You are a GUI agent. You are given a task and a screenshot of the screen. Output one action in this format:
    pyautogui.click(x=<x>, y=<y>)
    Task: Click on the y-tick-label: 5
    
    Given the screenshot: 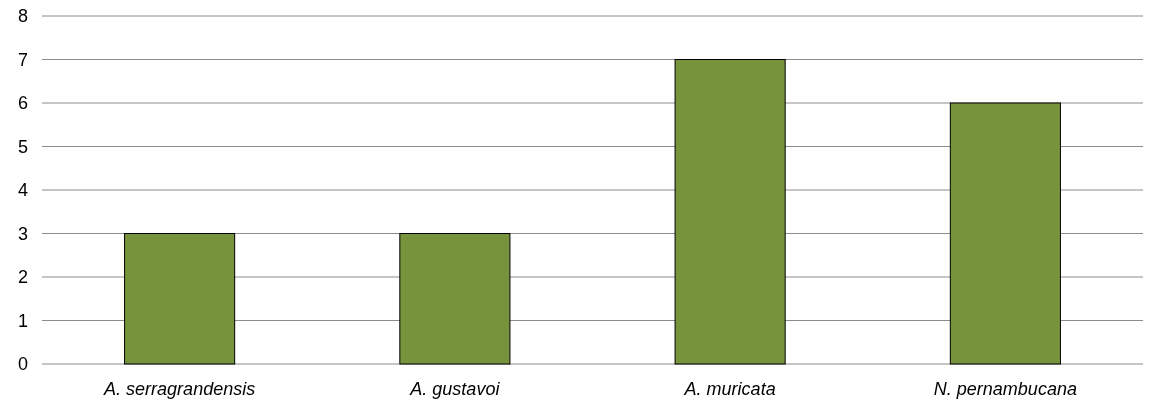 What is the action you would take?
    pyautogui.click(x=22, y=146)
    